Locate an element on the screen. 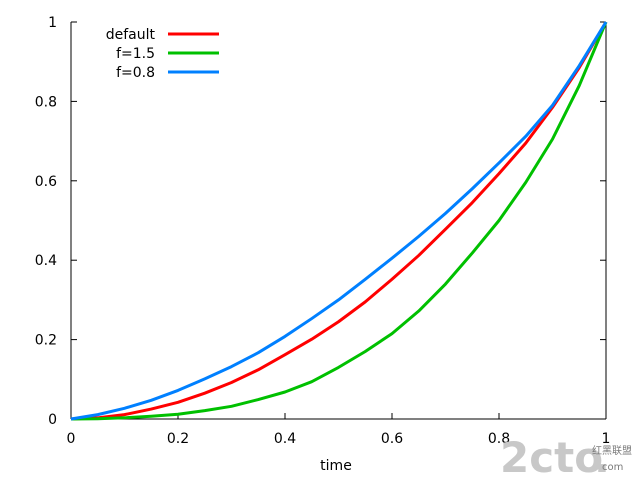 This screenshot has width=640, height=480. watermark-logo-text: 2cto is located at coordinates (551, 456).